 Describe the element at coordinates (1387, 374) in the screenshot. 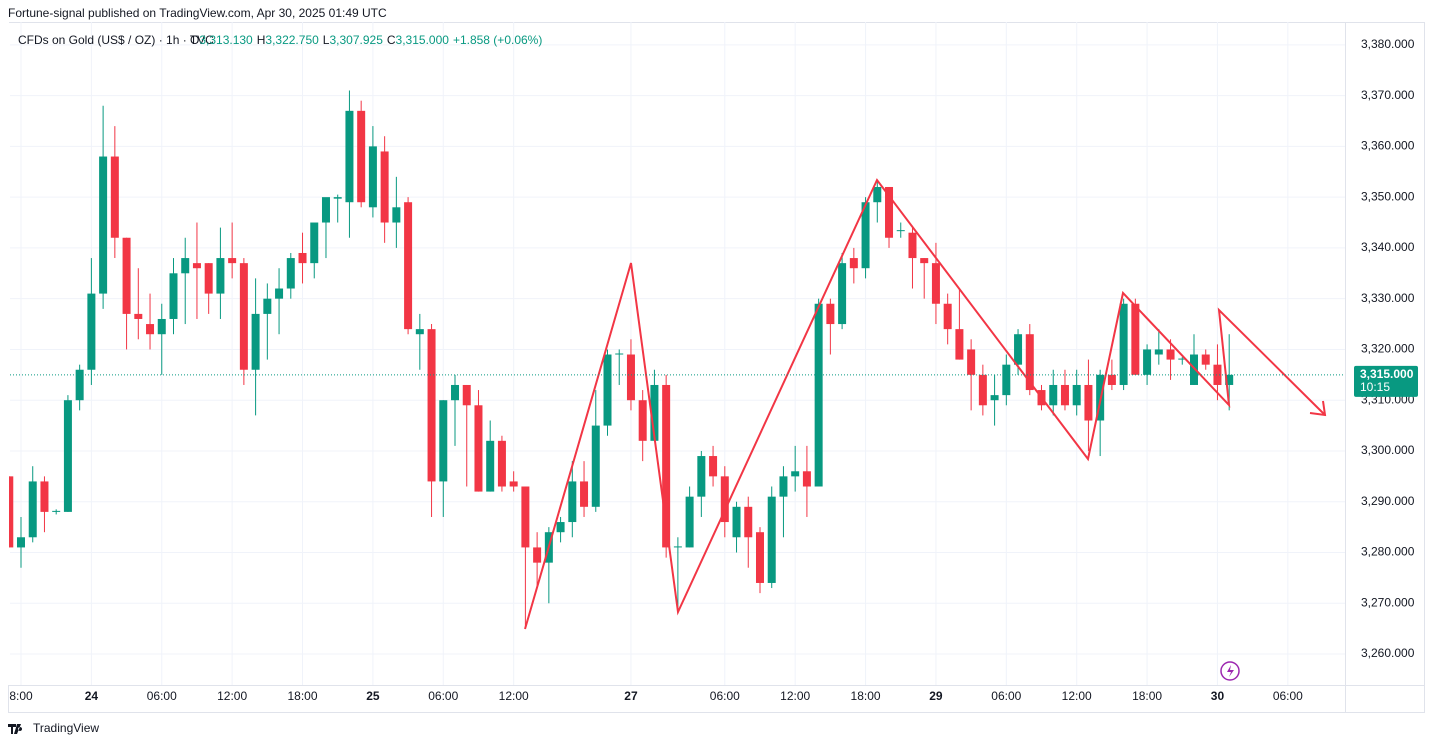

I see `last-price-label: 3,315.000` at that location.